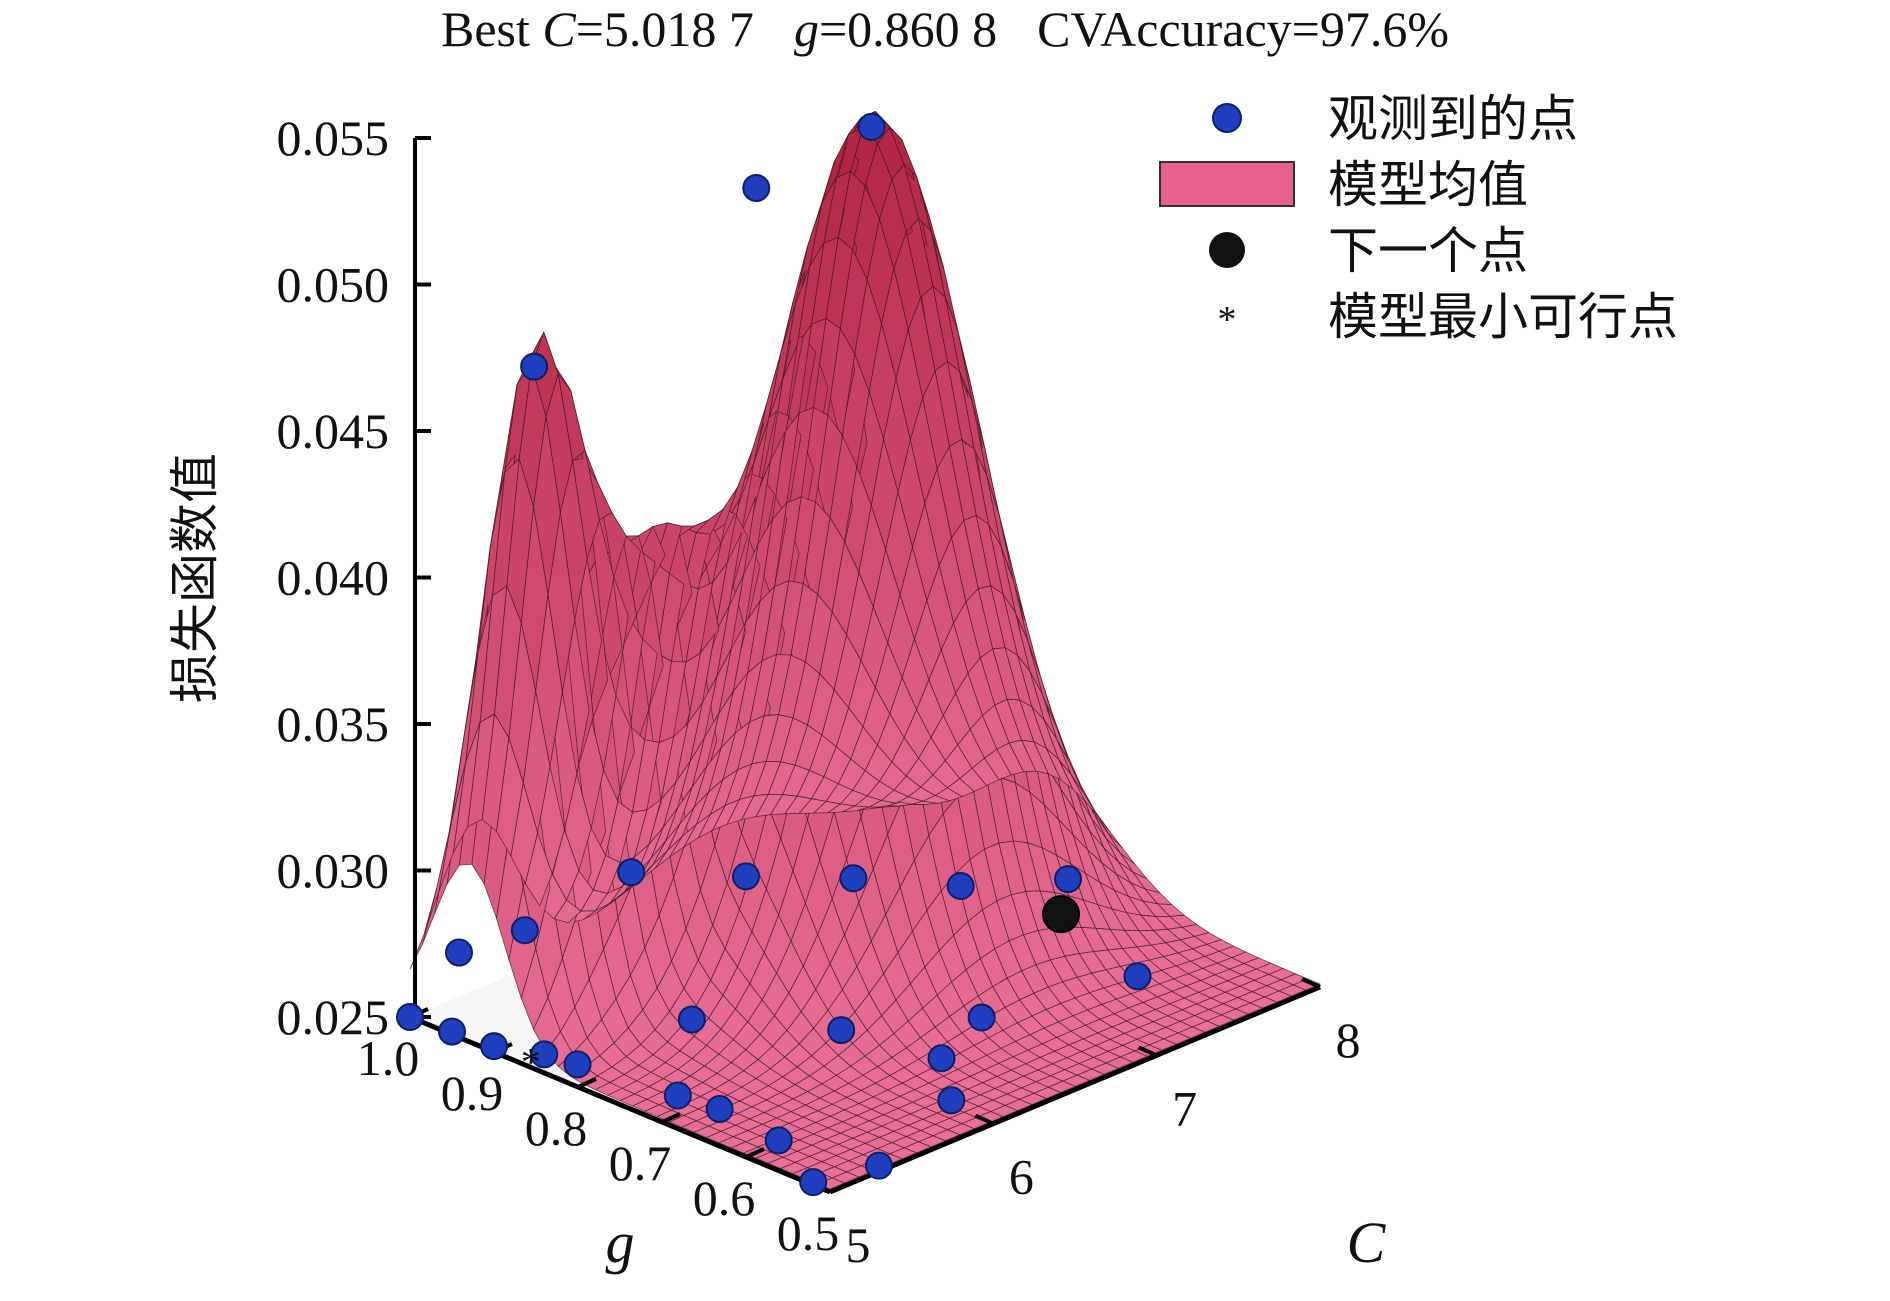 This screenshot has width=1890, height=1301. Describe the element at coordinates (333, 285) in the screenshot. I see `z-tick-label: 0.050` at that location.